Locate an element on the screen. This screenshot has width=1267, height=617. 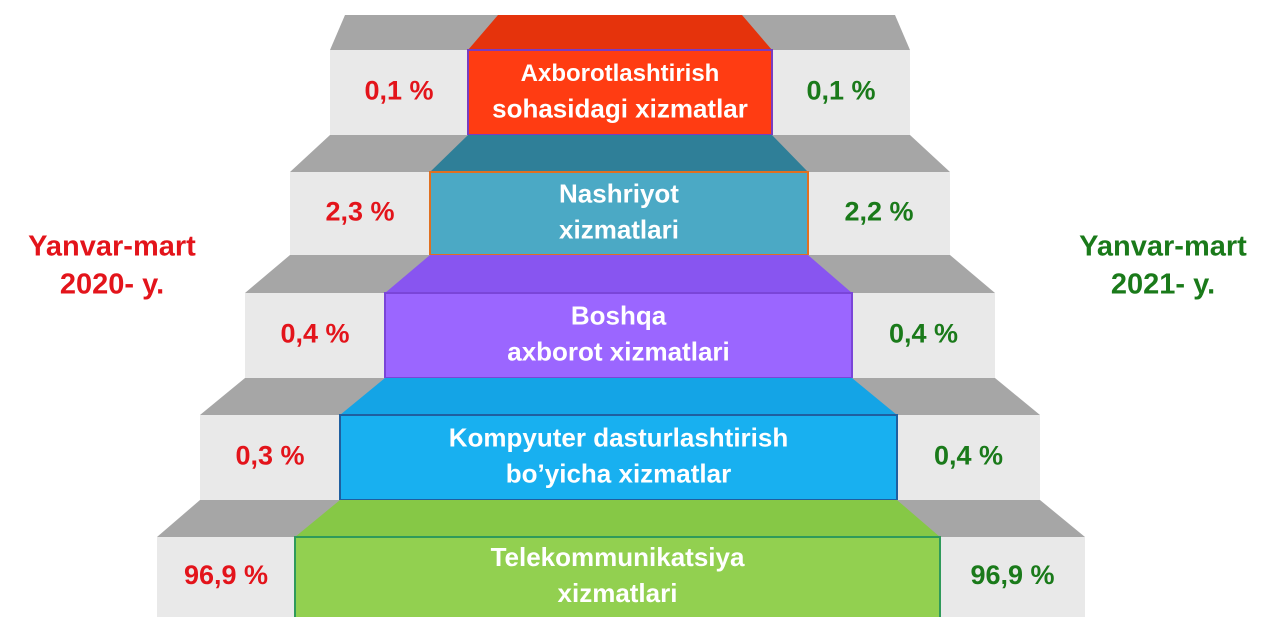
left-period: Yanvar-mart 2020- y. is located at coordinates (112, 266).